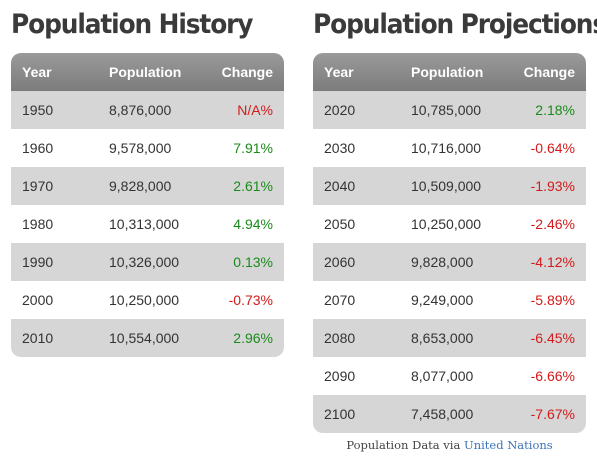 This screenshot has height=464, width=597. I want to click on year-cell: 2020, so click(350, 110).